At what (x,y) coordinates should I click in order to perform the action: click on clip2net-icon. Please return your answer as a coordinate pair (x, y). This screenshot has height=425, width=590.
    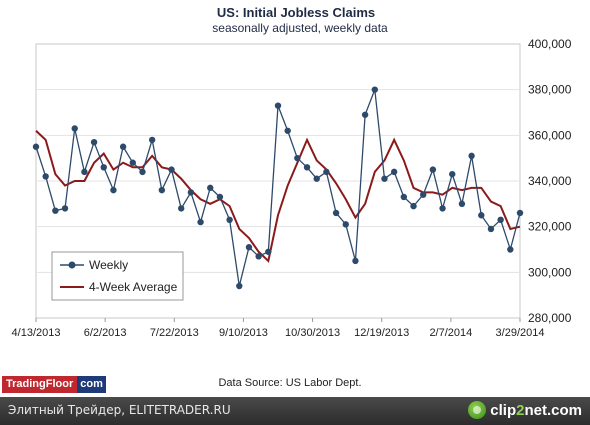
    Looking at the image, I should click on (477, 410).